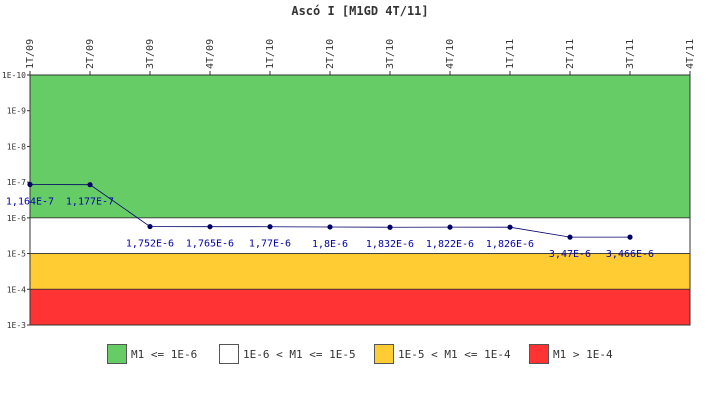 The width and height of the screenshot is (720, 400). What do you see at coordinates (450, 54) in the screenshot?
I see `x-tick-label-7: 4T/10` at bounding box center [450, 54].